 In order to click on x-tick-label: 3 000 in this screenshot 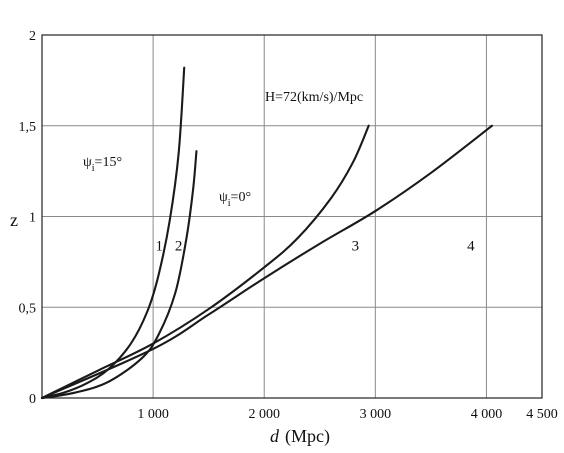, I will do `click(376, 414)`.